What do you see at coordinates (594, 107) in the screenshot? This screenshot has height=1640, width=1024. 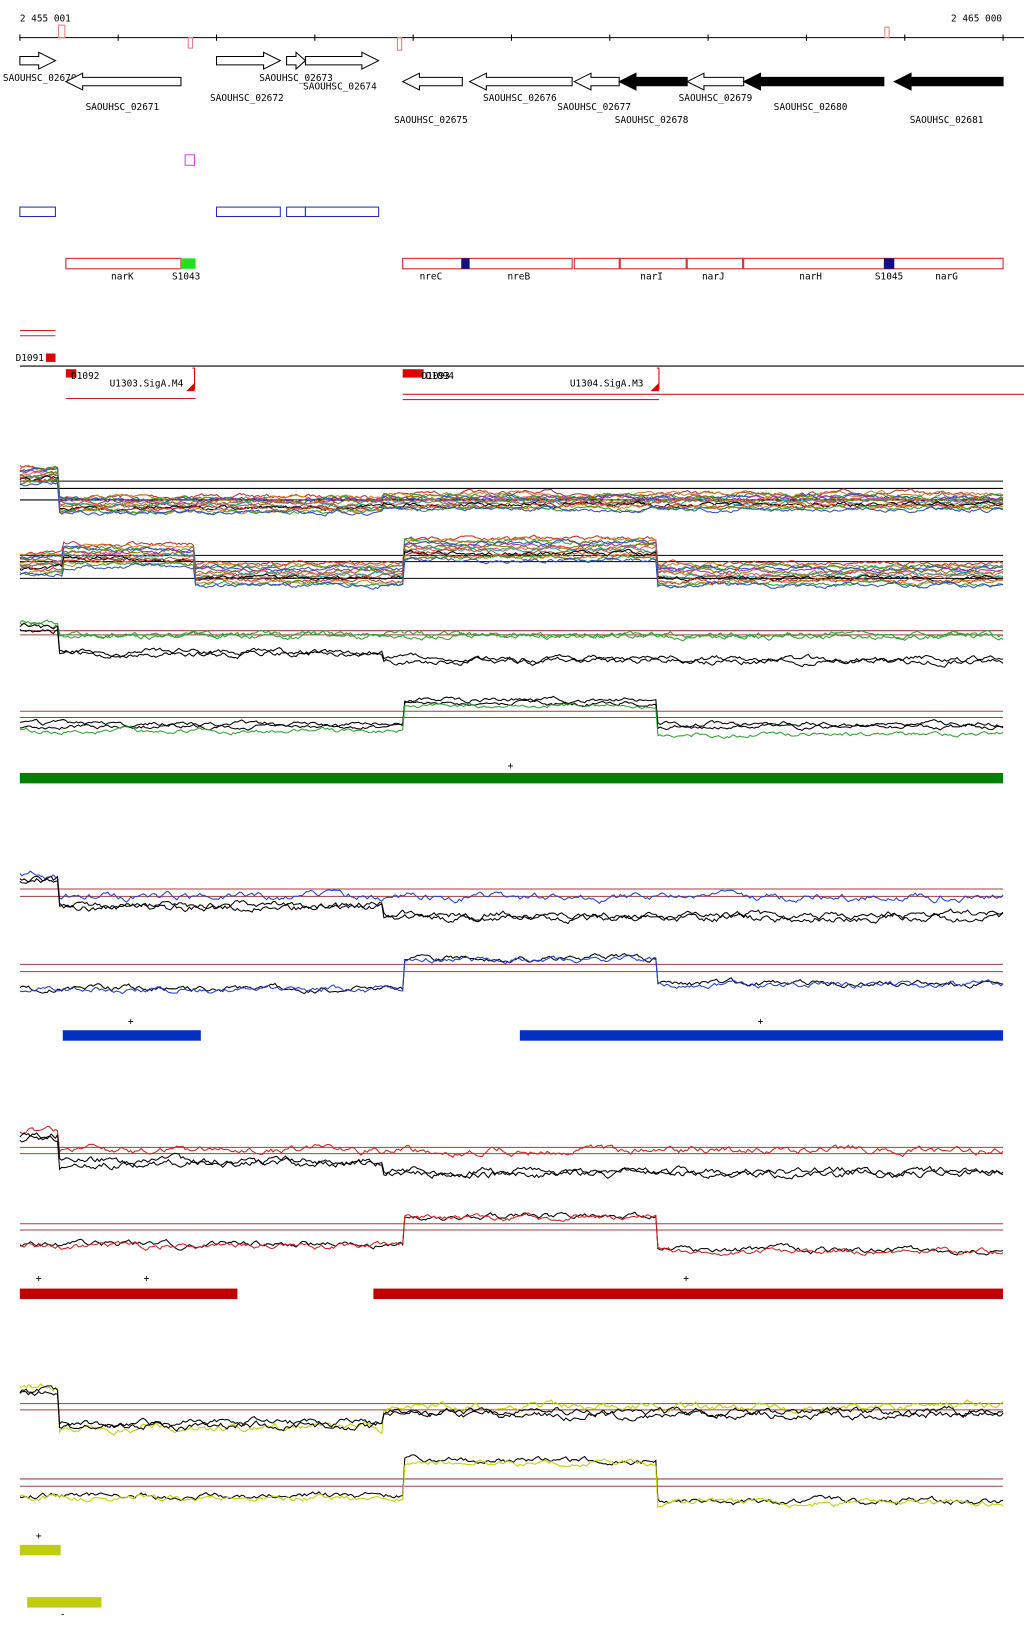 I see `gene-label: SAOUHSC_02677` at bounding box center [594, 107].